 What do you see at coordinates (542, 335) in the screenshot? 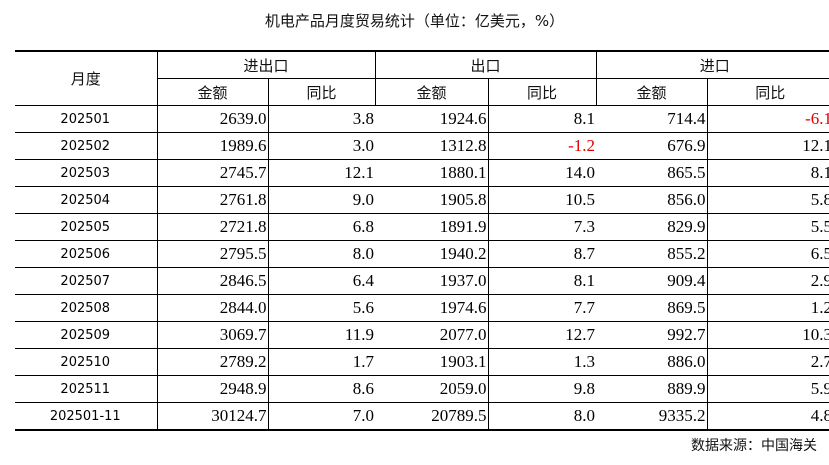
I see `cell-export-yoy: 12.7` at bounding box center [542, 335].